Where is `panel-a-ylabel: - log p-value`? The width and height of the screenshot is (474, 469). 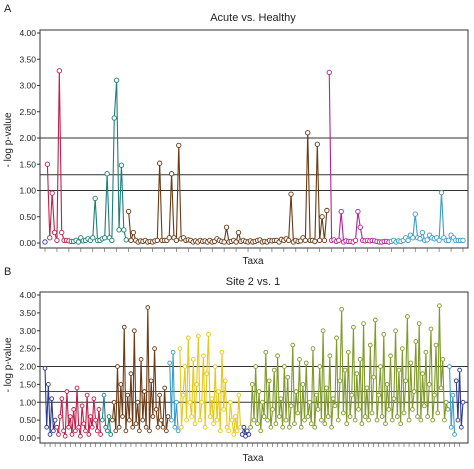 panel-a-ylabel: - log p-value is located at coordinates (8, 139).